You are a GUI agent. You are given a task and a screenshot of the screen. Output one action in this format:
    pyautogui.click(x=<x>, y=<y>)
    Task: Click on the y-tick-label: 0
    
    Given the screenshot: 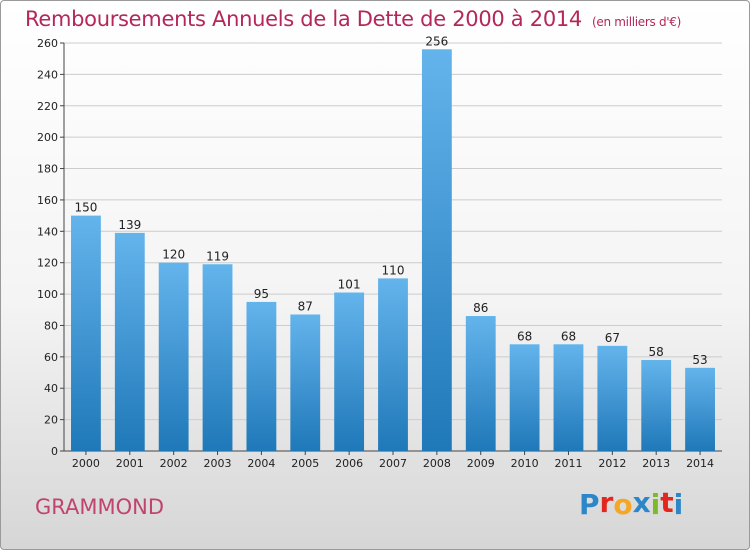 What is the action you would take?
    pyautogui.click(x=54, y=451)
    